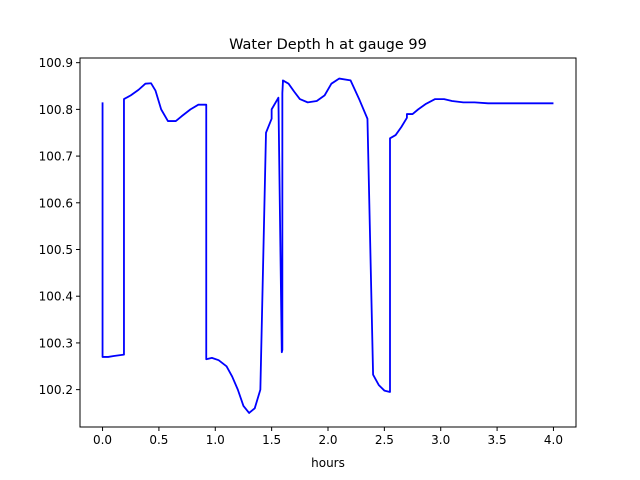  I want to click on x-tick-label: 1.5, so click(271, 440).